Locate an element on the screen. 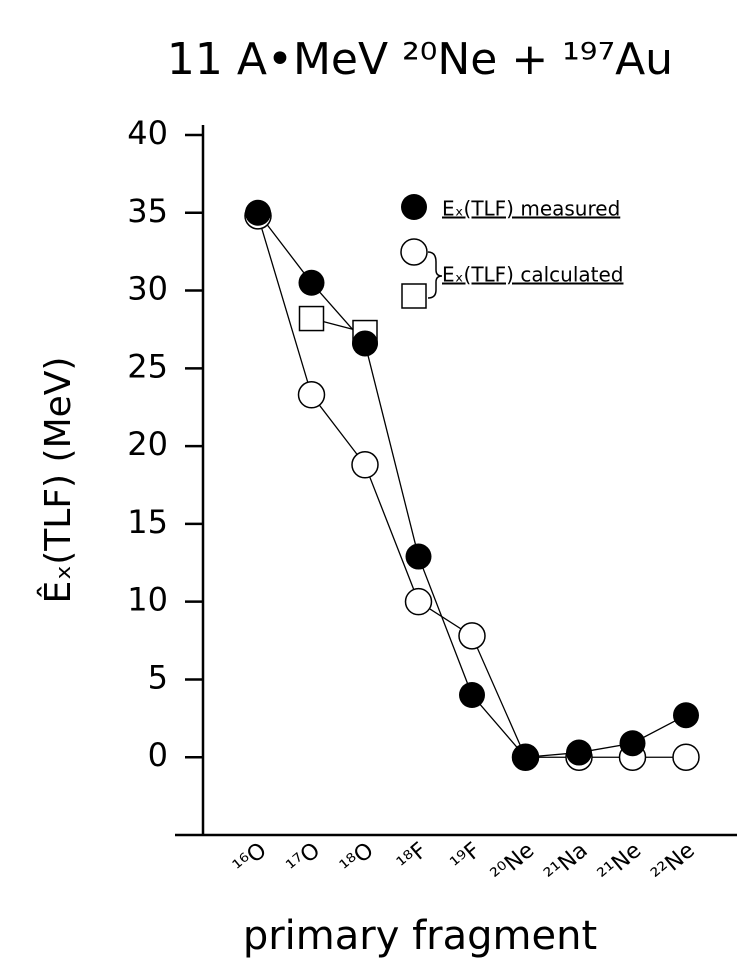  legend-label: Eₓ(TLF) measured is located at coordinates (531, 209).